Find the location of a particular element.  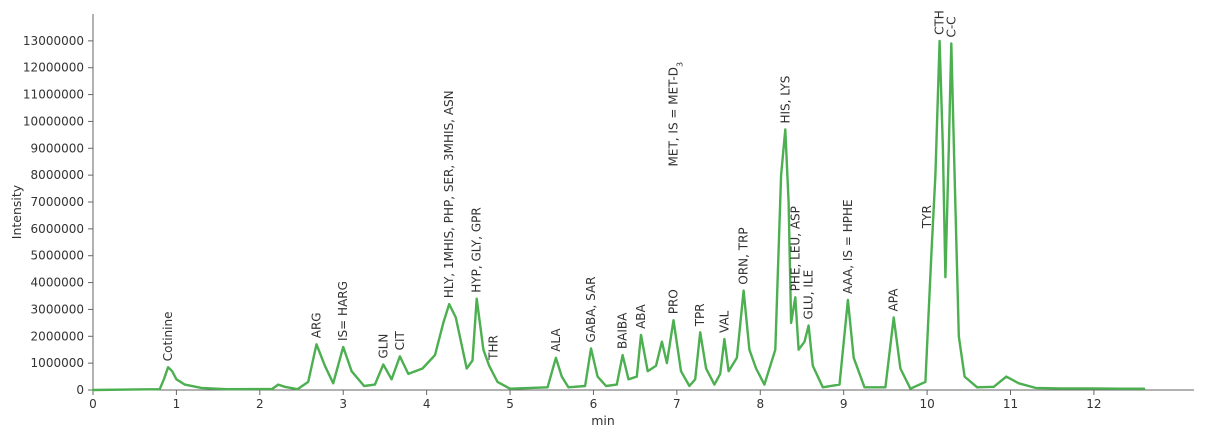

peak-label: THR is located at coordinates (493, 348).